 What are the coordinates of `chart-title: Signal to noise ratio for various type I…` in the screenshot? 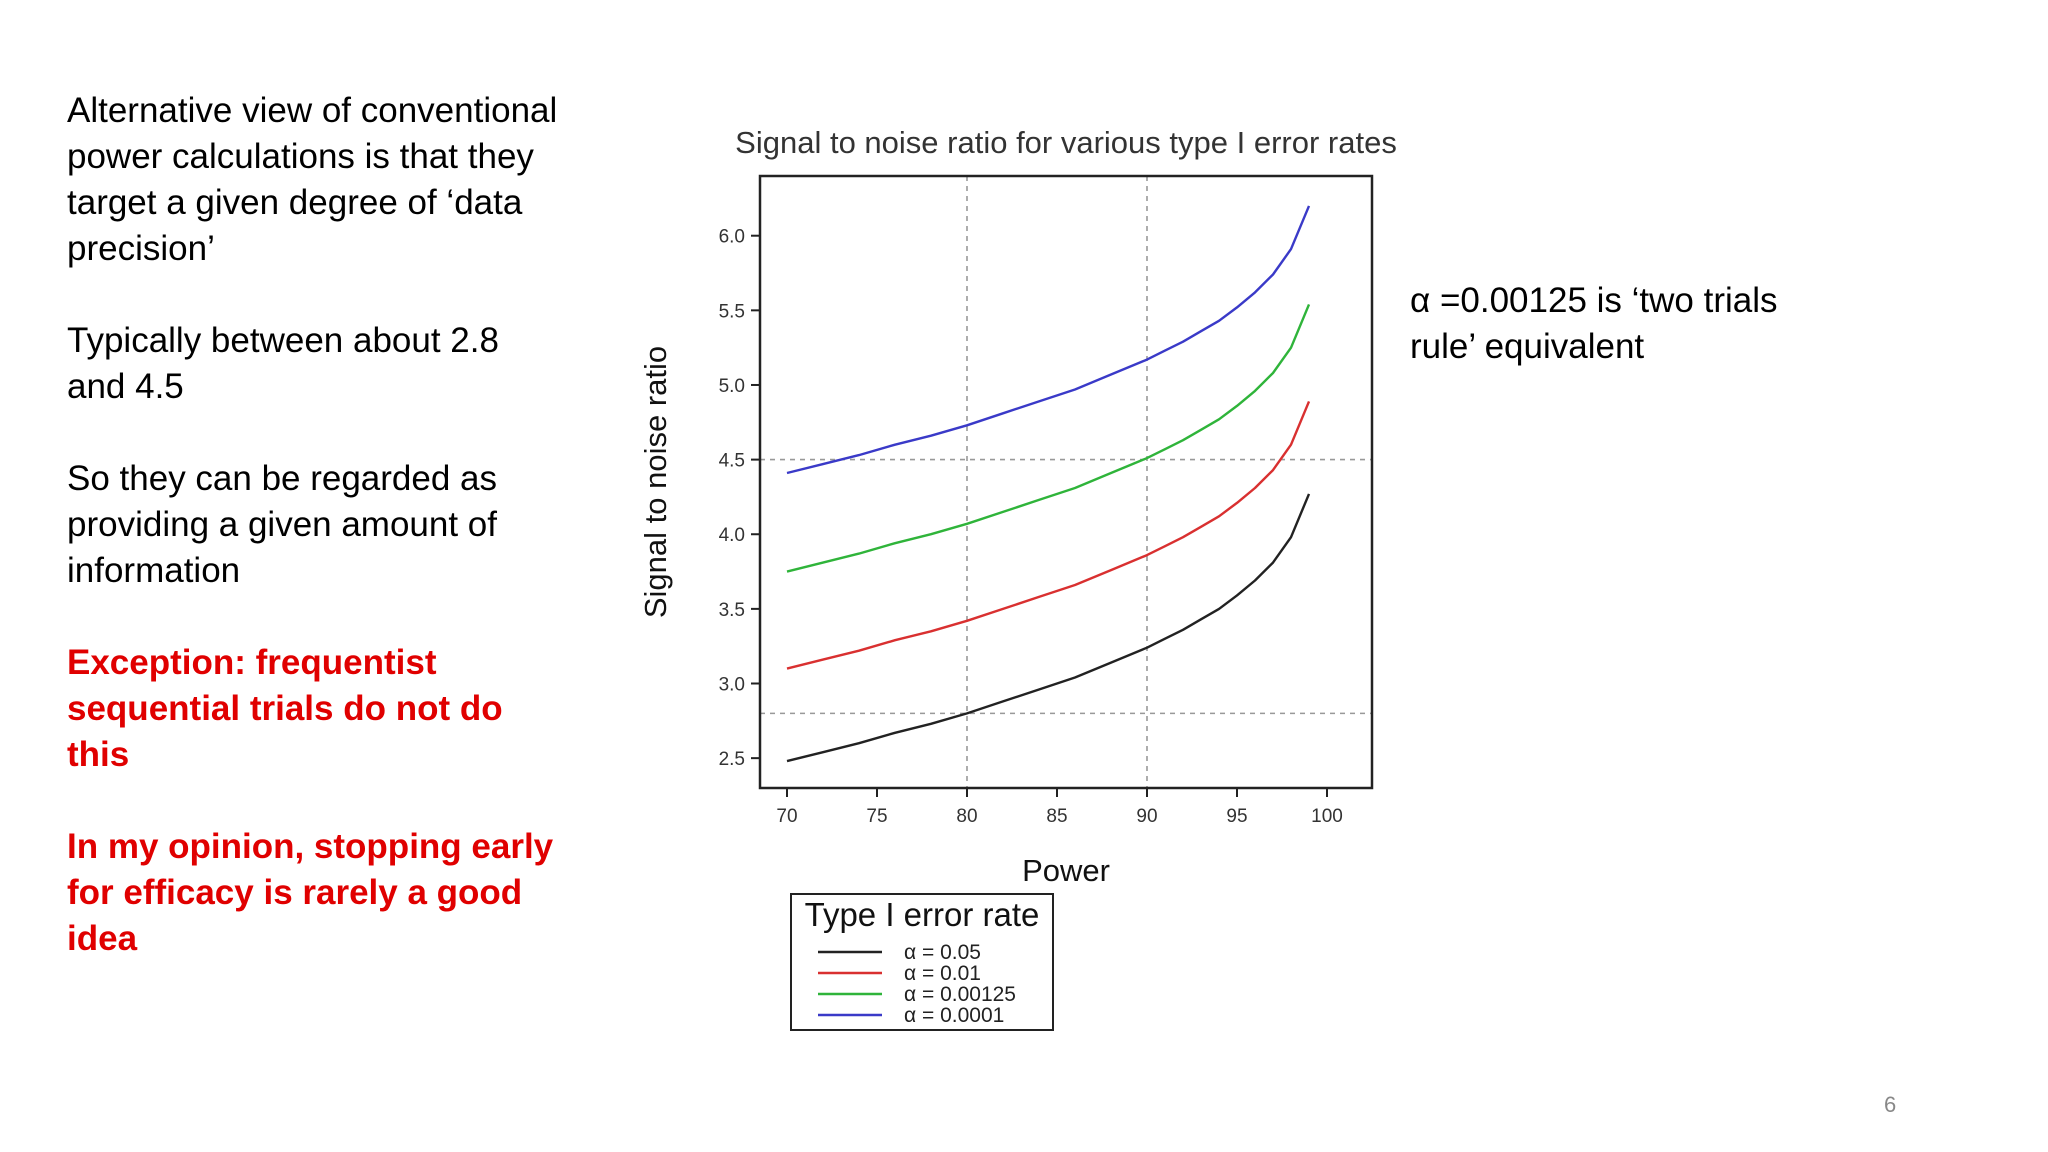 It's located at (1066, 142).